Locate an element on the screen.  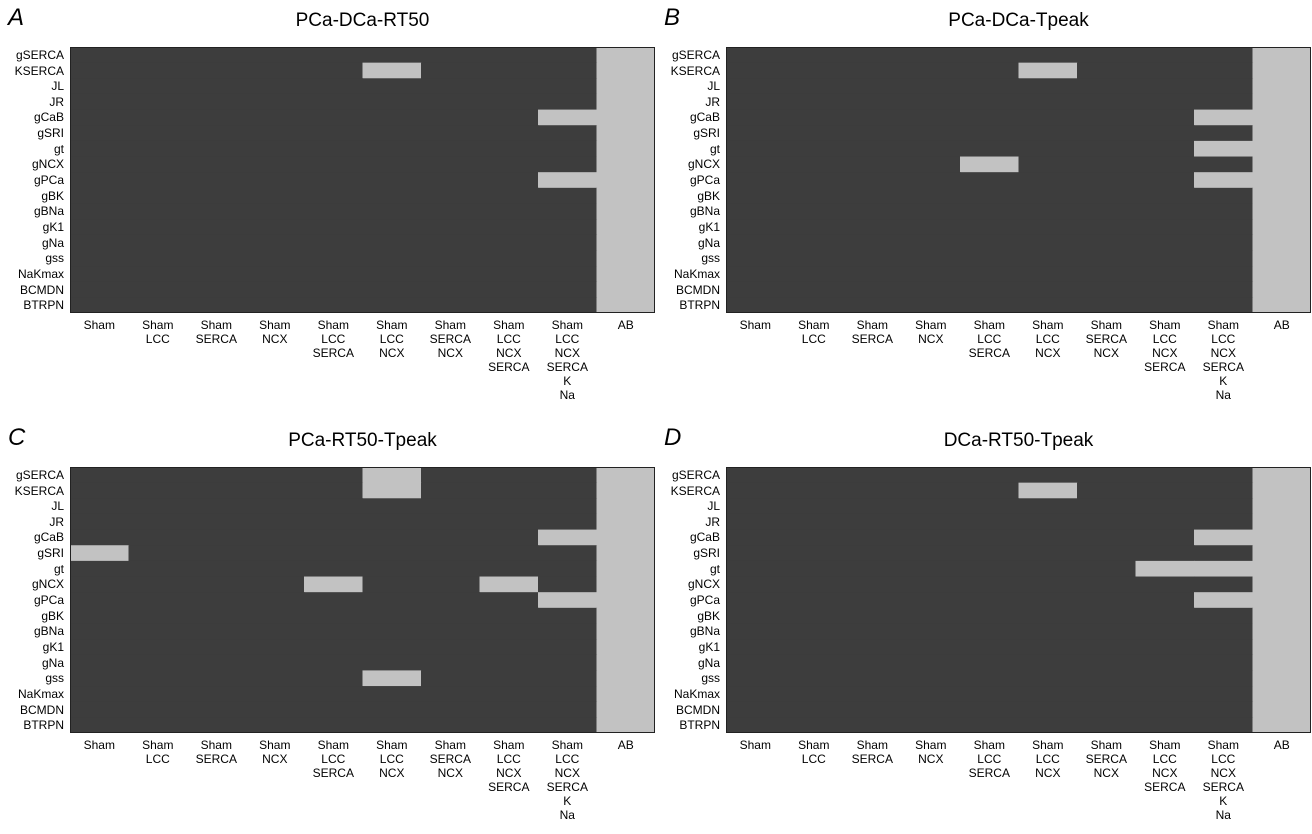
row-label: gBK is located at coordinates (52, 615).